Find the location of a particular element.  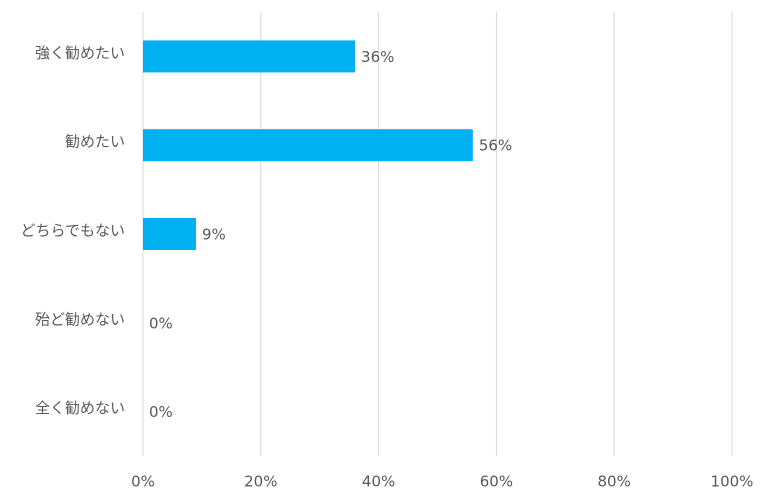

data-label: 9% is located at coordinates (214, 235).